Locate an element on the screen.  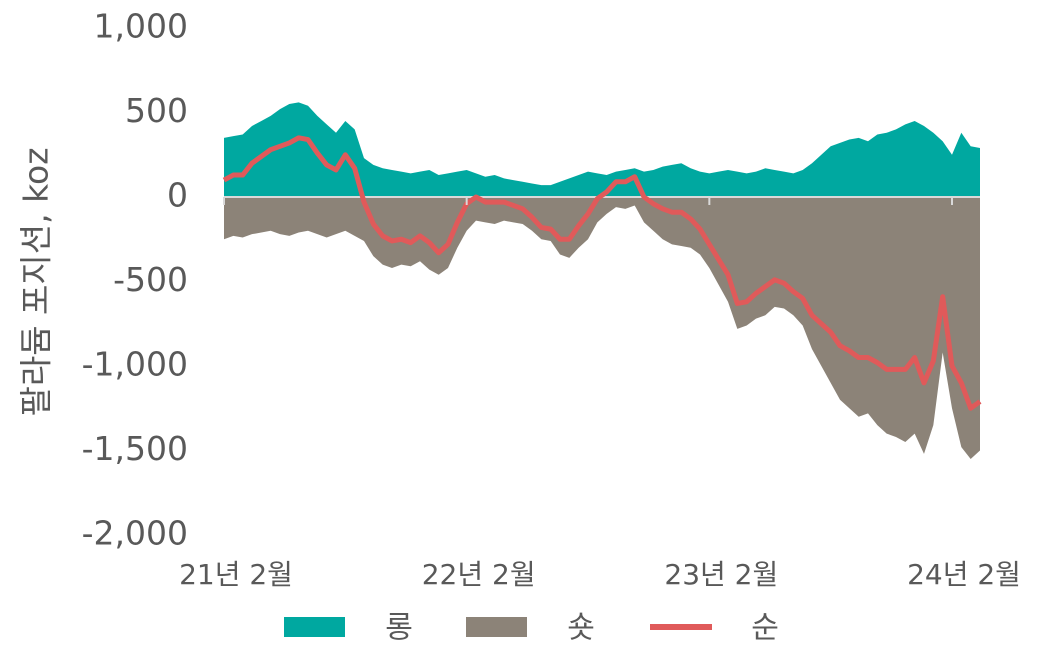
area is located at coordinates (602, 149).